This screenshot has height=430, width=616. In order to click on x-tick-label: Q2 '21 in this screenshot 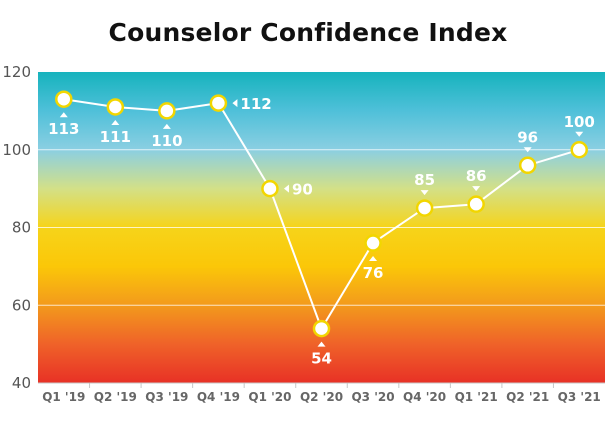, I will do `click(527, 397)`.